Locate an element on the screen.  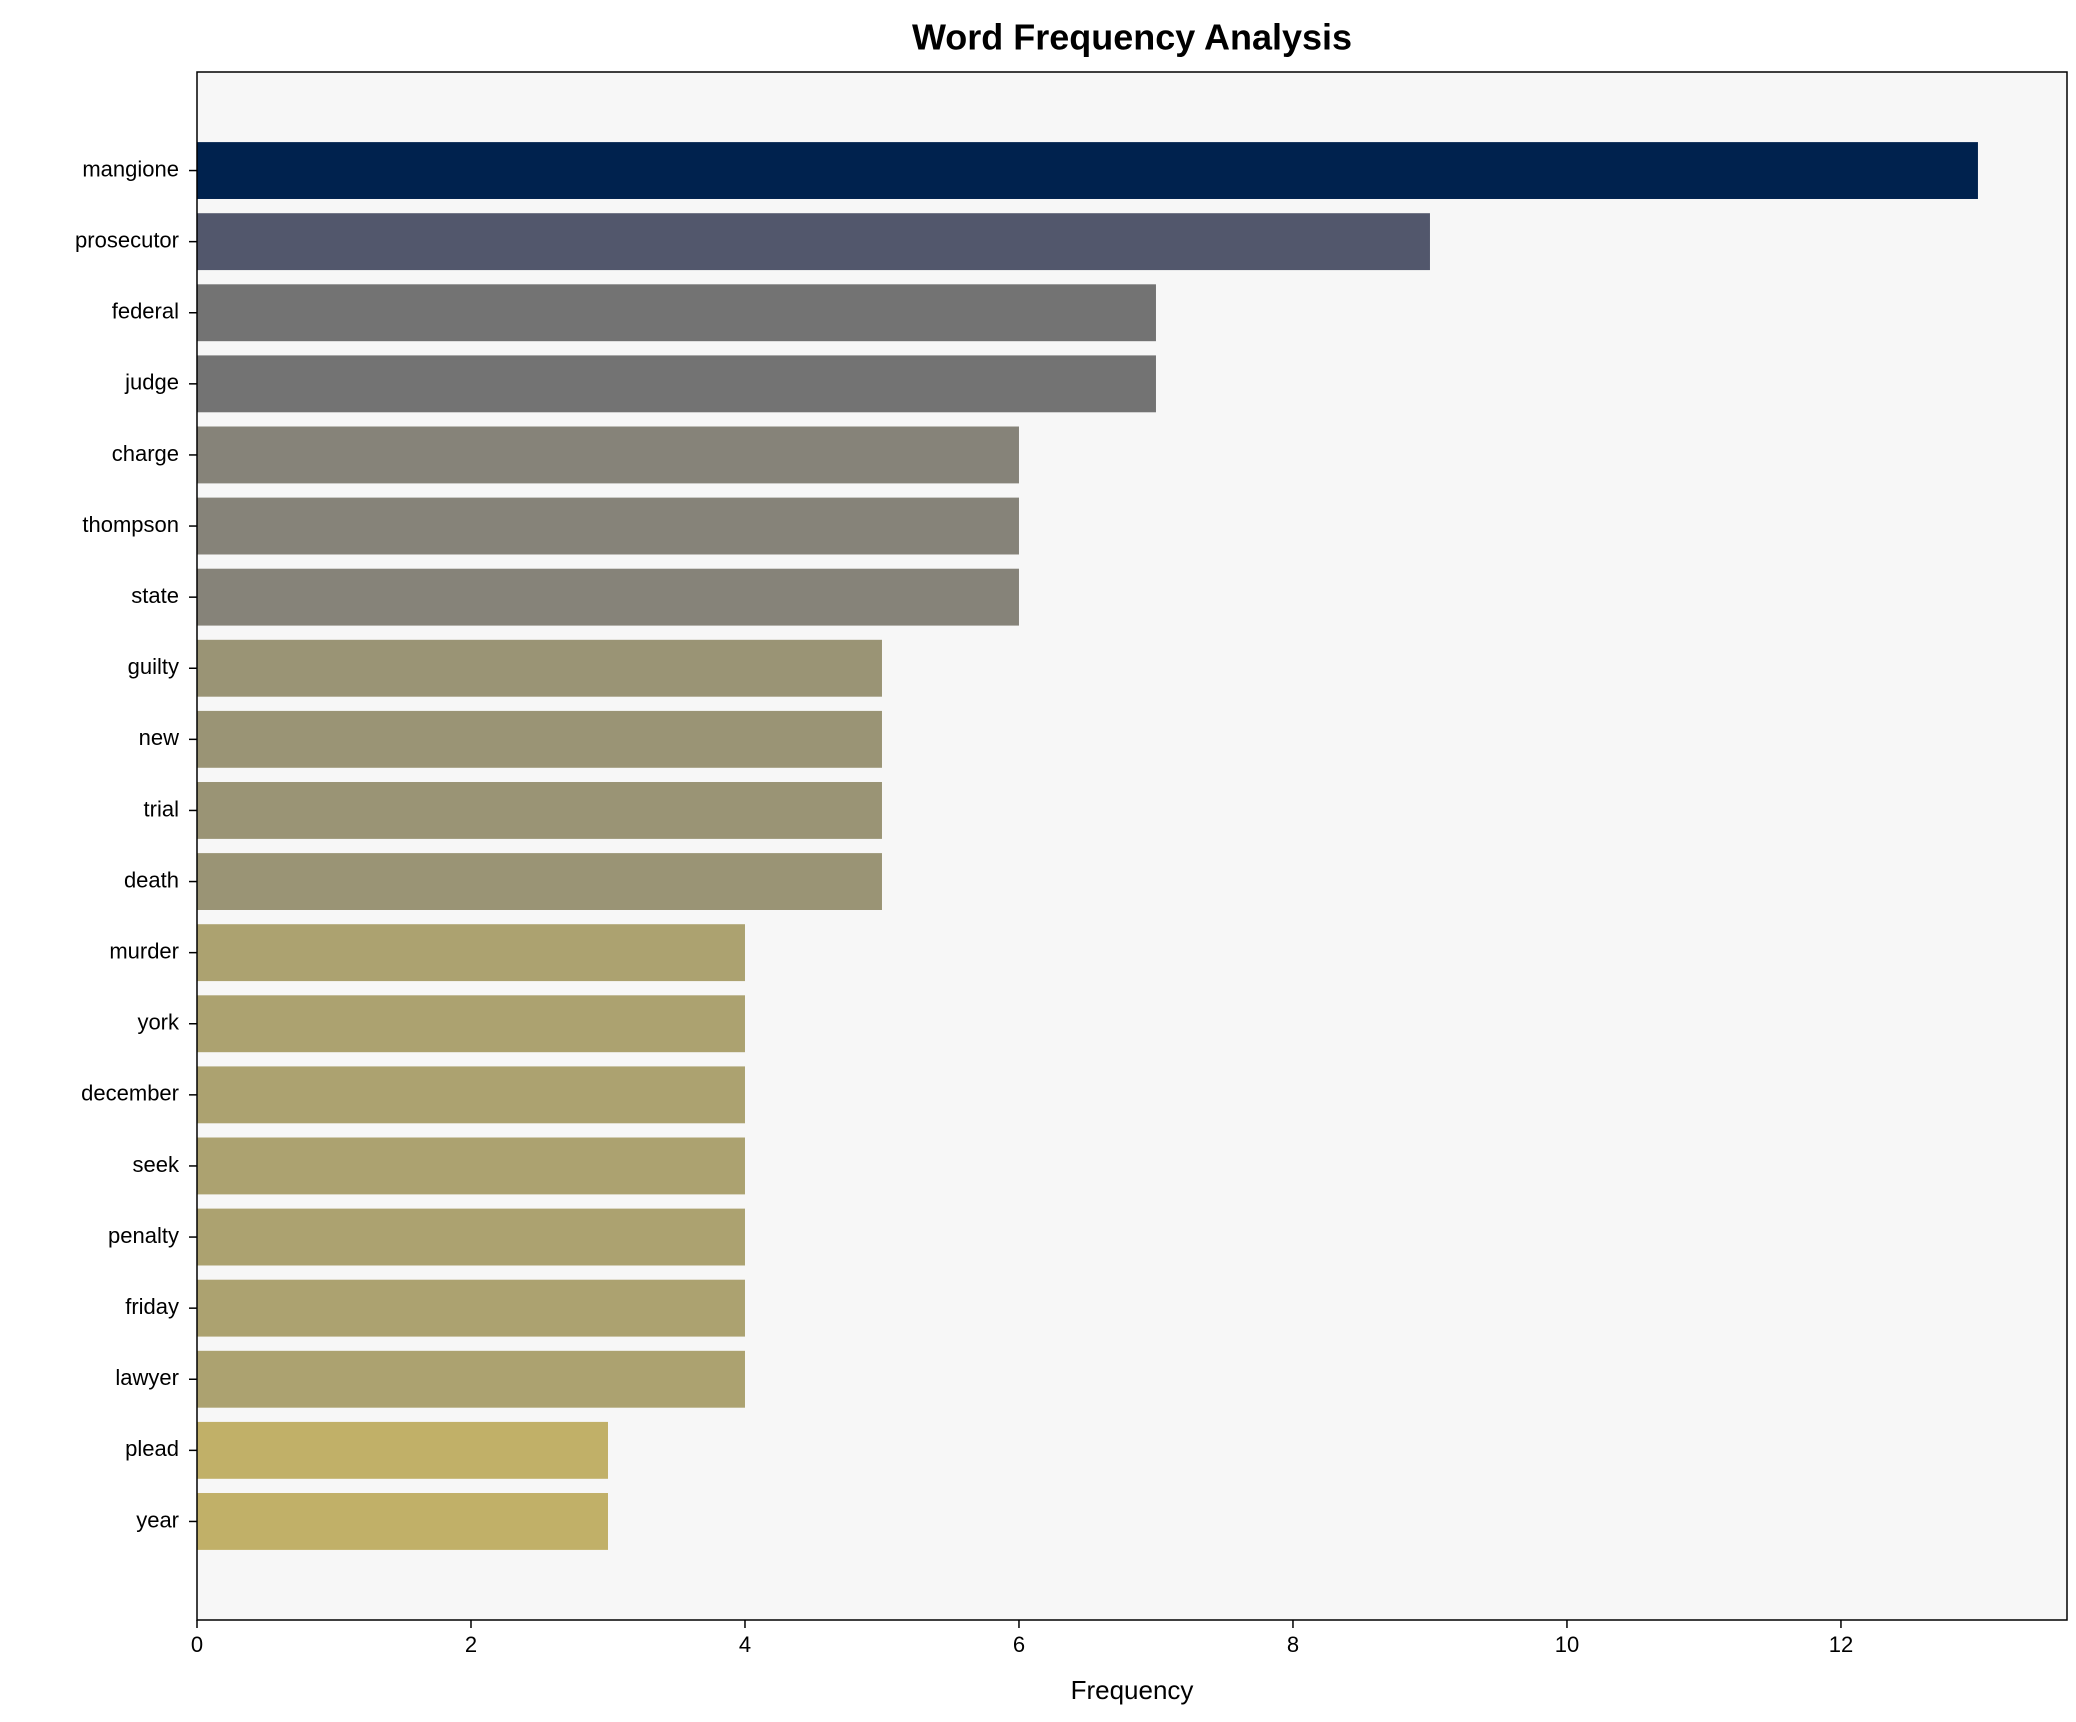
y-tick-label: year is located at coordinates (157, 1519).